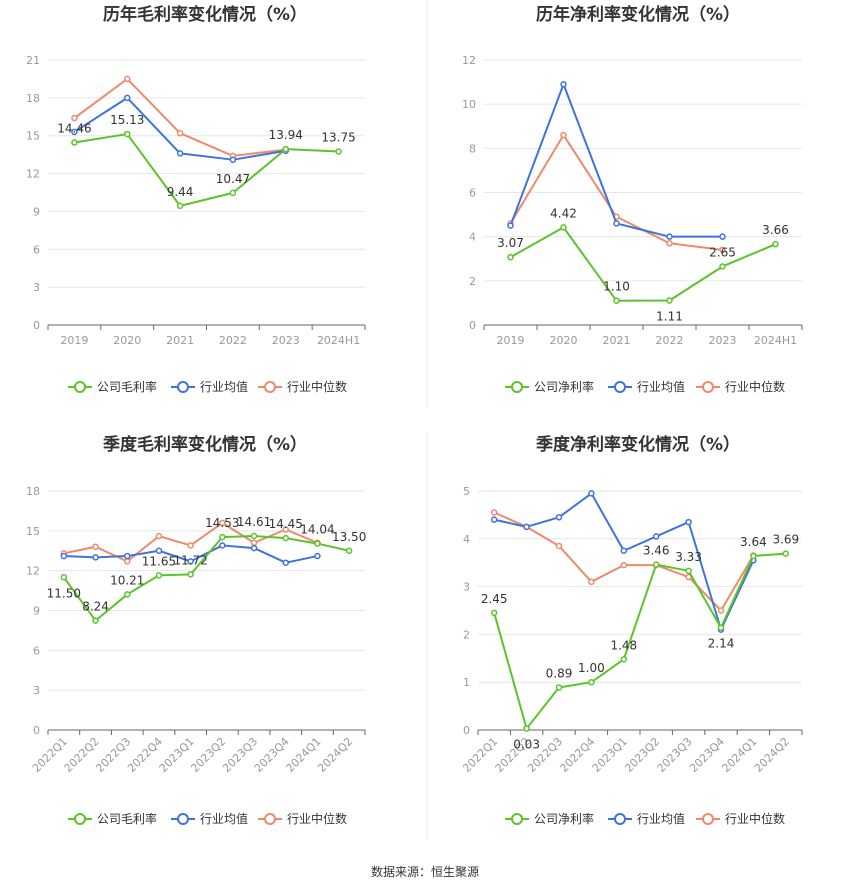 Image resolution: width=850 pixels, height=891 pixels. What do you see at coordinates (127, 580) in the screenshot?
I see `data-label: 10.21` at bounding box center [127, 580].